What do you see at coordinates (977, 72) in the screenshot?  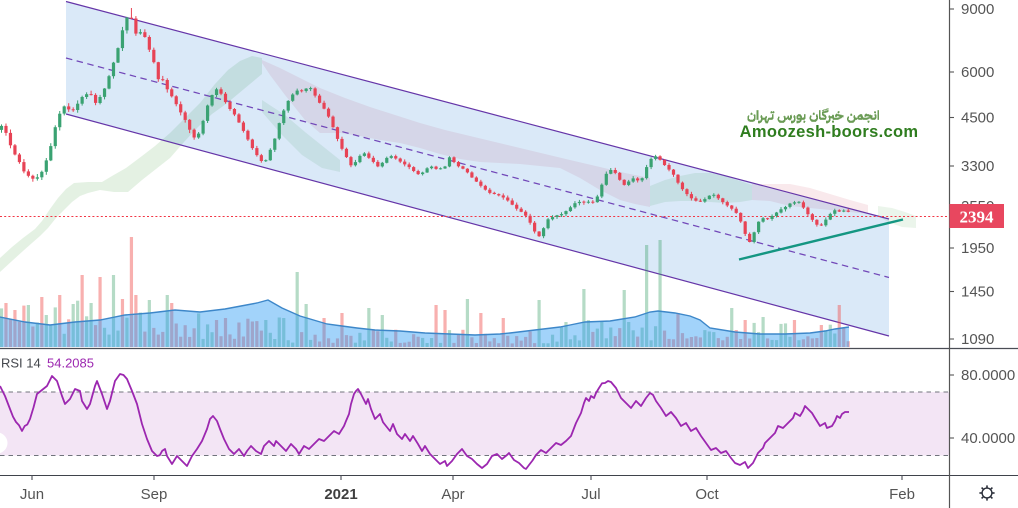 I see `svg-text: 6000` at bounding box center [977, 72].